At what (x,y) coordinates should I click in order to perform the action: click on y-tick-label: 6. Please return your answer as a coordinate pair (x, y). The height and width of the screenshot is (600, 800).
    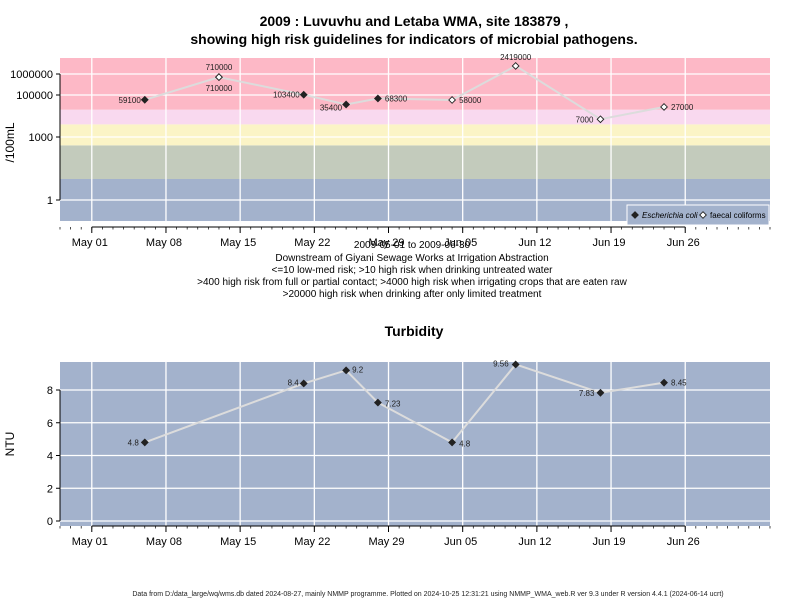
    Looking at the image, I should click on (50, 424).